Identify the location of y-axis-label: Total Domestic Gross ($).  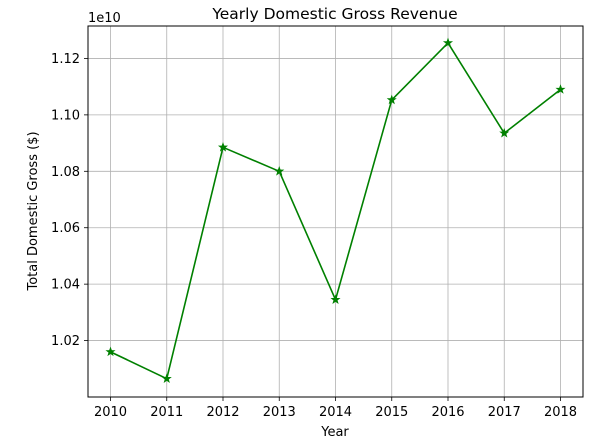
(33, 211).